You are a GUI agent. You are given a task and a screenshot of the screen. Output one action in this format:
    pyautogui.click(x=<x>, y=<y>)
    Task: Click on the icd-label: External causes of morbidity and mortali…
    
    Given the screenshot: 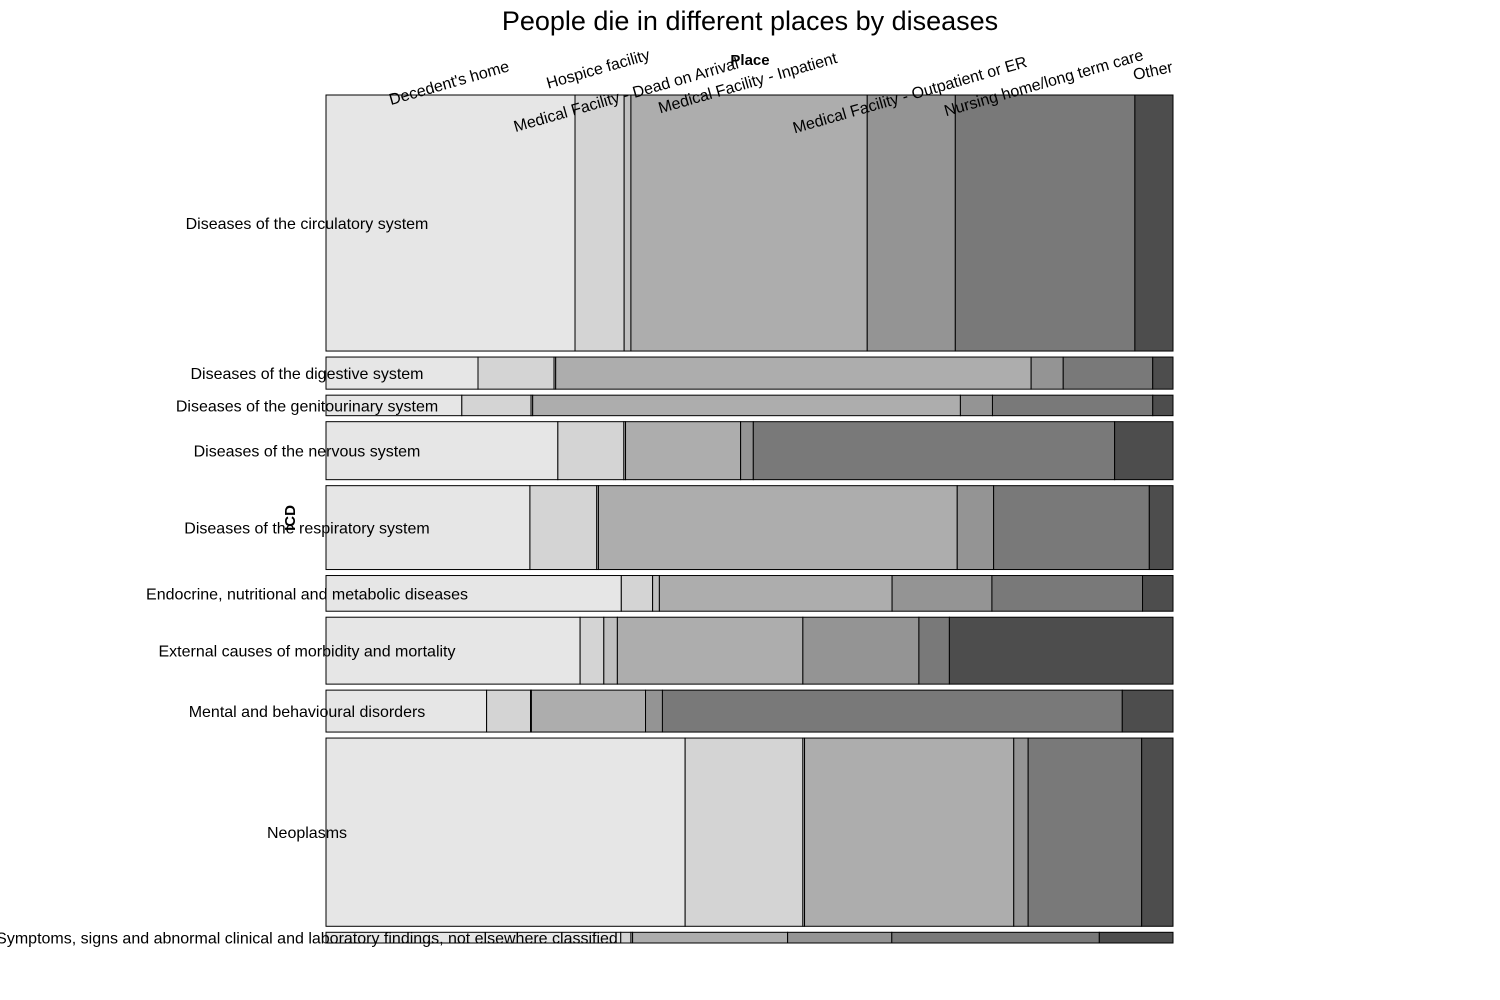 What is the action you would take?
    pyautogui.click(x=306, y=652)
    